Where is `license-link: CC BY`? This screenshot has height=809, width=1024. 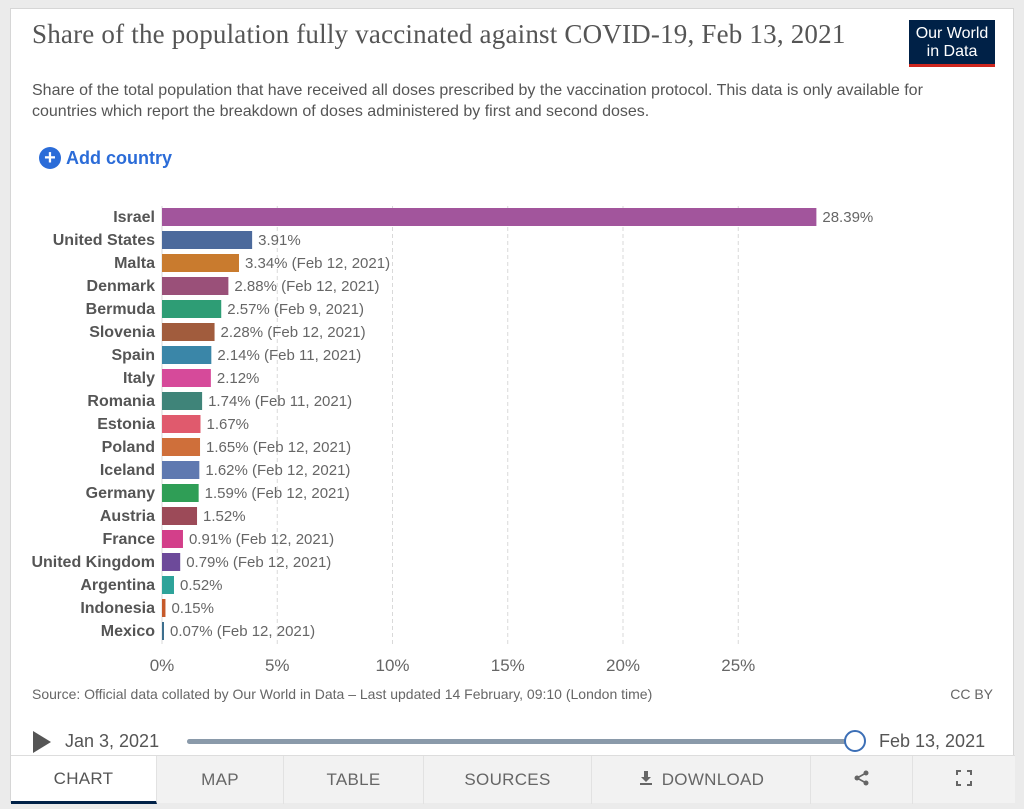 license-link: CC BY is located at coordinates (971, 694).